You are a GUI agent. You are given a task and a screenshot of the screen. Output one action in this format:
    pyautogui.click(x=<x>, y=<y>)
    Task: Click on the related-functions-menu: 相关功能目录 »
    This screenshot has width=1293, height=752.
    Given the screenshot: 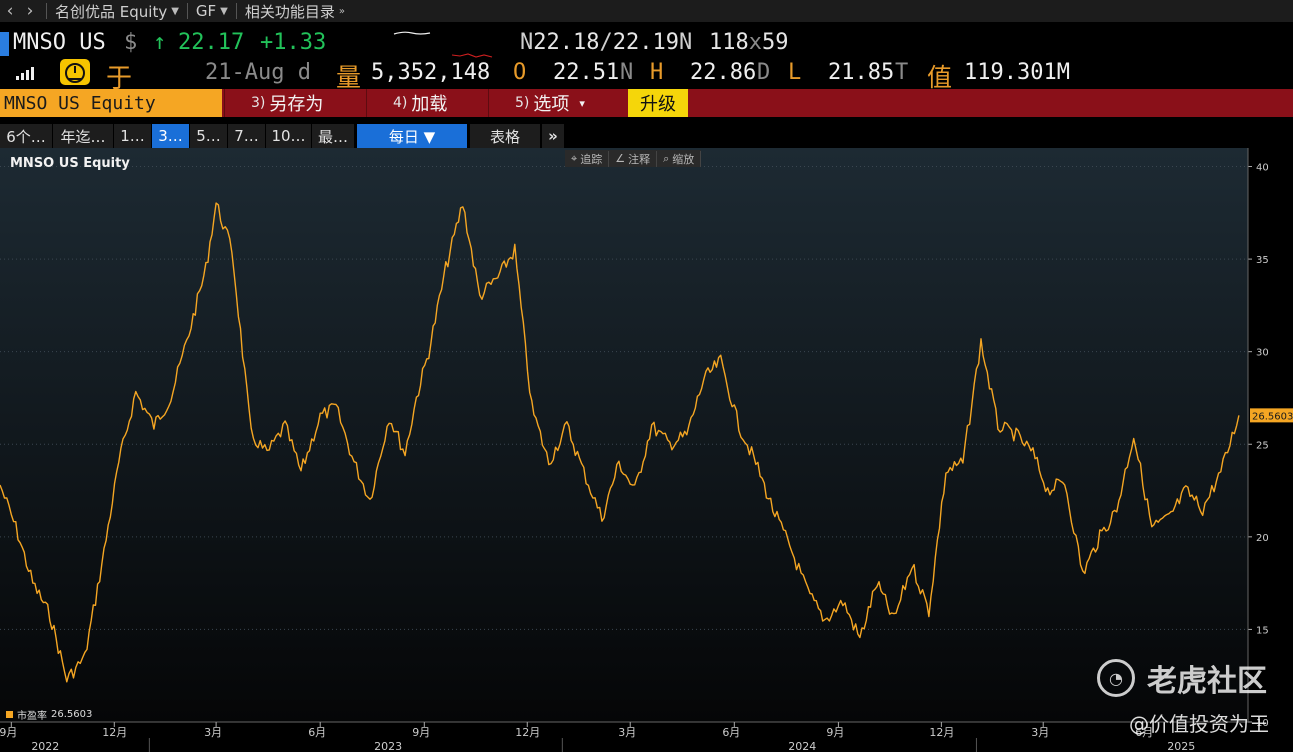 What is the action you would take?
    pyautogui.click(x=295, y=11)
    